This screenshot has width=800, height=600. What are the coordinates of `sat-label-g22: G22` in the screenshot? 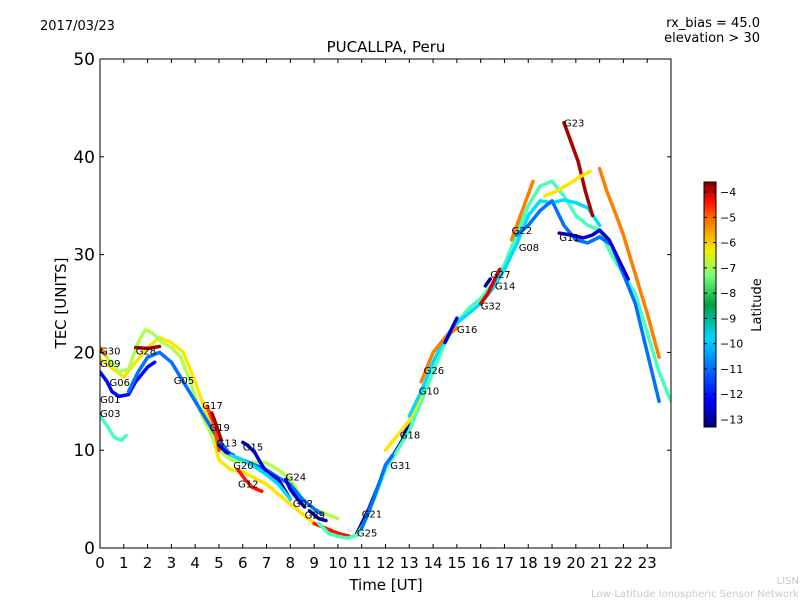 It's located at (522, 231).